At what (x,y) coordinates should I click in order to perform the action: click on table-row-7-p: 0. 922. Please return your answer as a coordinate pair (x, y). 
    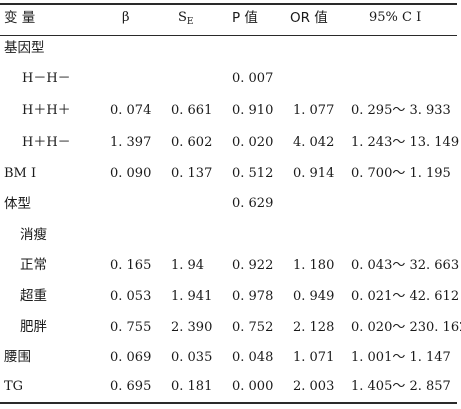
    Looking at the image, I should click on (253, 265).